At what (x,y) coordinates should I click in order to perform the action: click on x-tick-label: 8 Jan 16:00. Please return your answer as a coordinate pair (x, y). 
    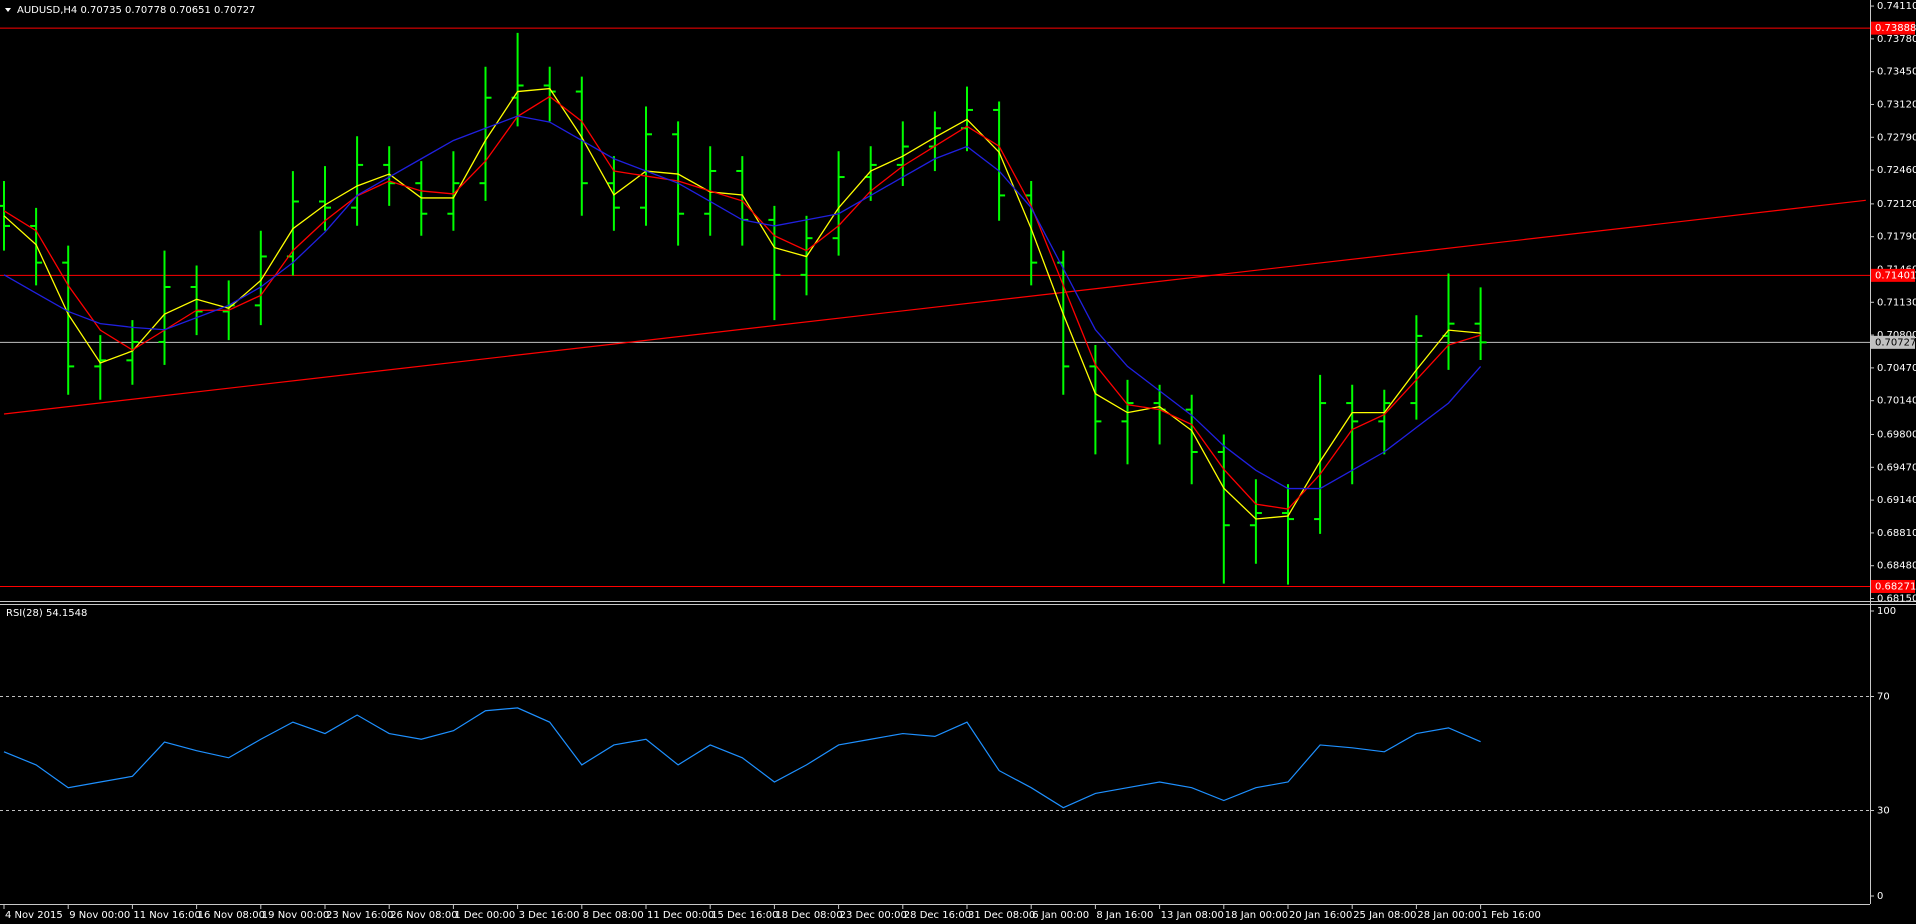
    Looking at the image, I should click on (1124, 915).